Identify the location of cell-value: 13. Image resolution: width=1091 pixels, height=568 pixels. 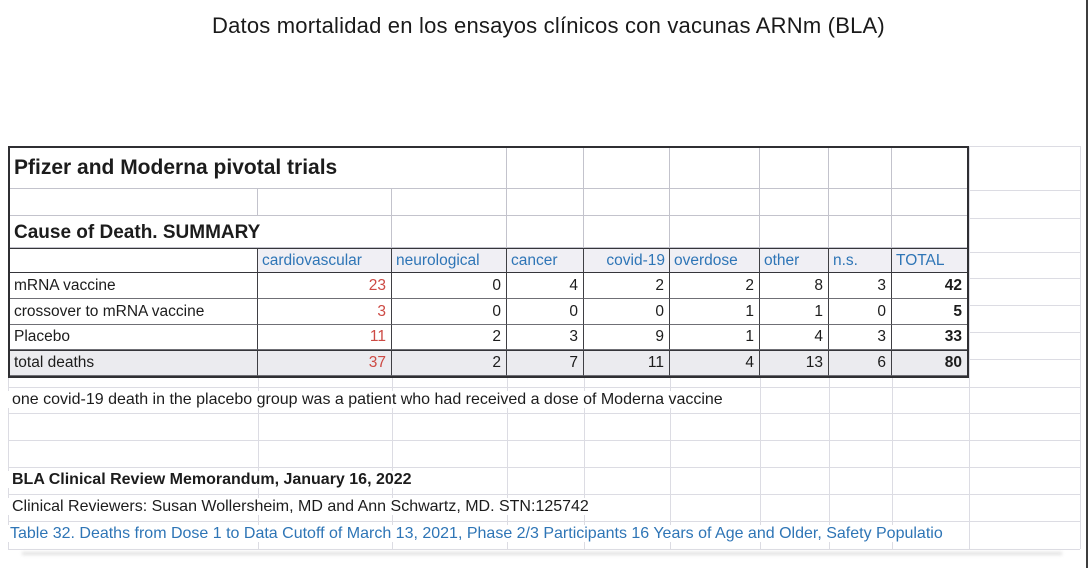
(794, 363).